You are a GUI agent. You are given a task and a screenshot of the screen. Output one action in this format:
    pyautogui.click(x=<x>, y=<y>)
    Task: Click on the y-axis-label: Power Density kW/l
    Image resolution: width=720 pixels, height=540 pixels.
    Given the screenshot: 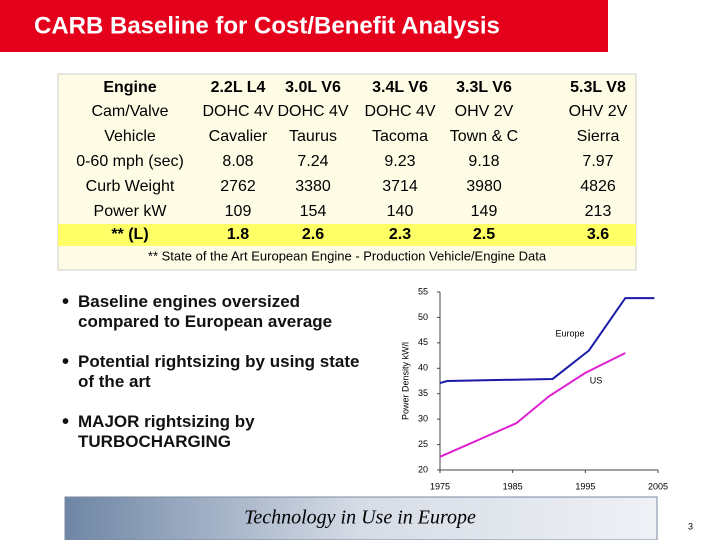 What is the action you would take?
    pyautogui.click(x=405, y=381)
    